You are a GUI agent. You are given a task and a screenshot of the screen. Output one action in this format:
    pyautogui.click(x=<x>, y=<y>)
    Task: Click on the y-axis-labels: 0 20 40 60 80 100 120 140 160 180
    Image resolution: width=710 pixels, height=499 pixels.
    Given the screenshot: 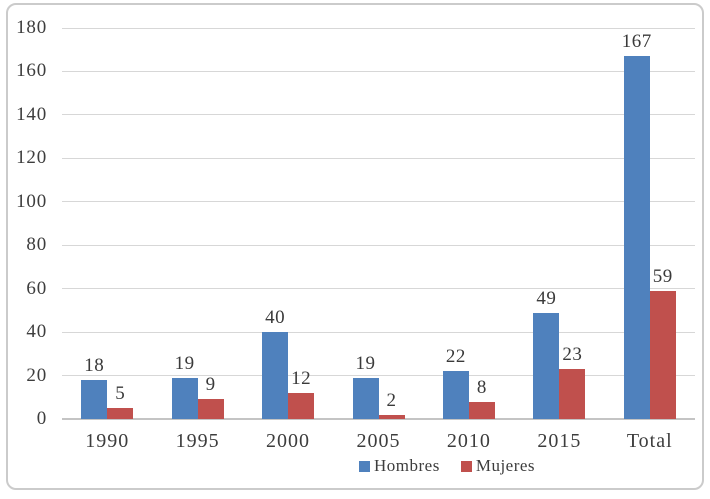 What is the action you would take?
    pyautogui.click(x=27, y=223)
    